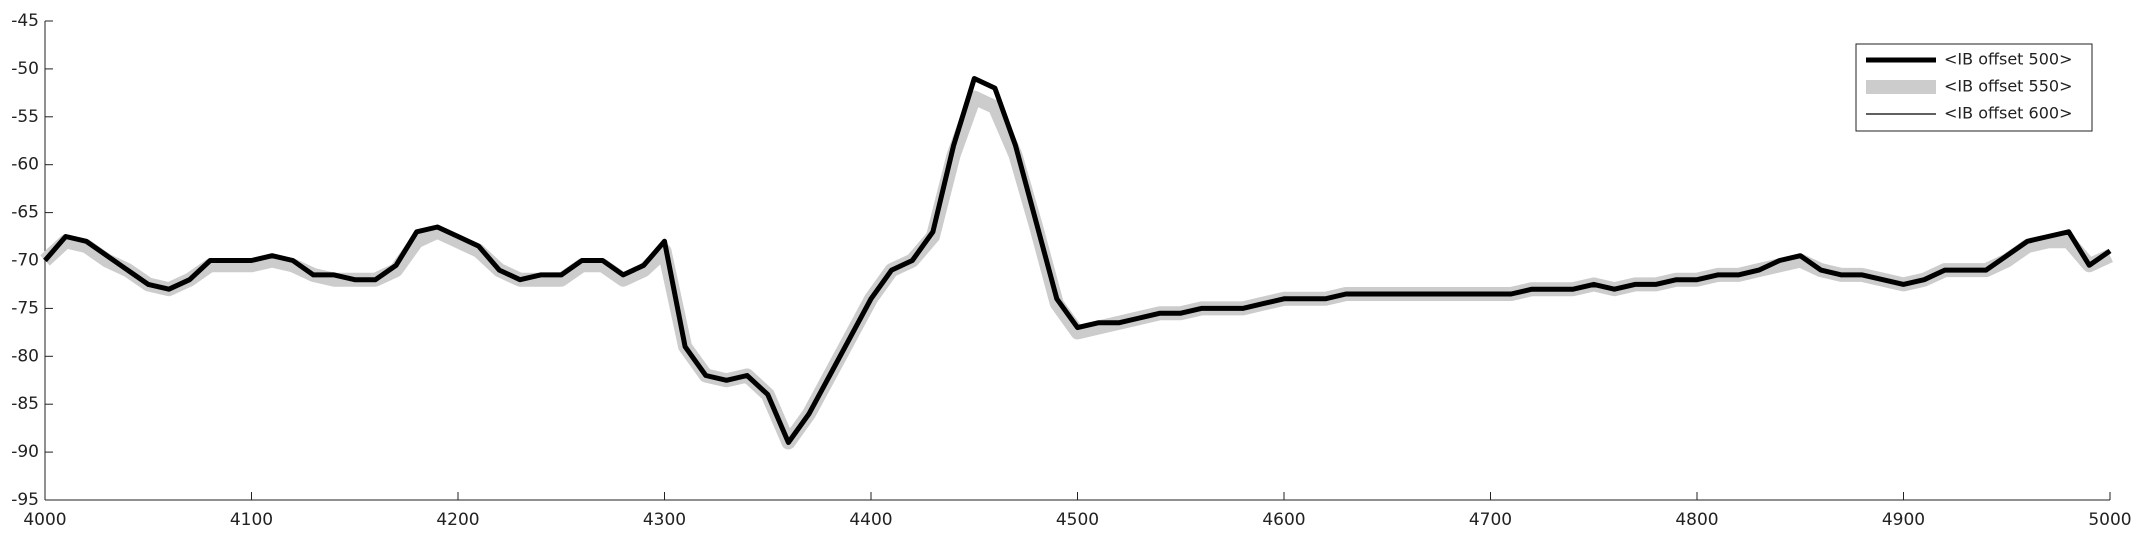  Describe the element at coordinates (1903, 520) in the screenshot. I see `x-tick-label: 4900` at that location.